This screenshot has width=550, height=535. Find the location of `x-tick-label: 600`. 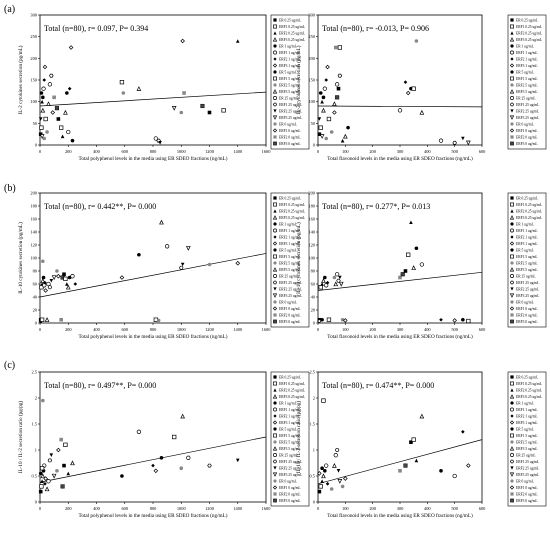

x-tick-label: 600 is located at coordinates (482, 508).